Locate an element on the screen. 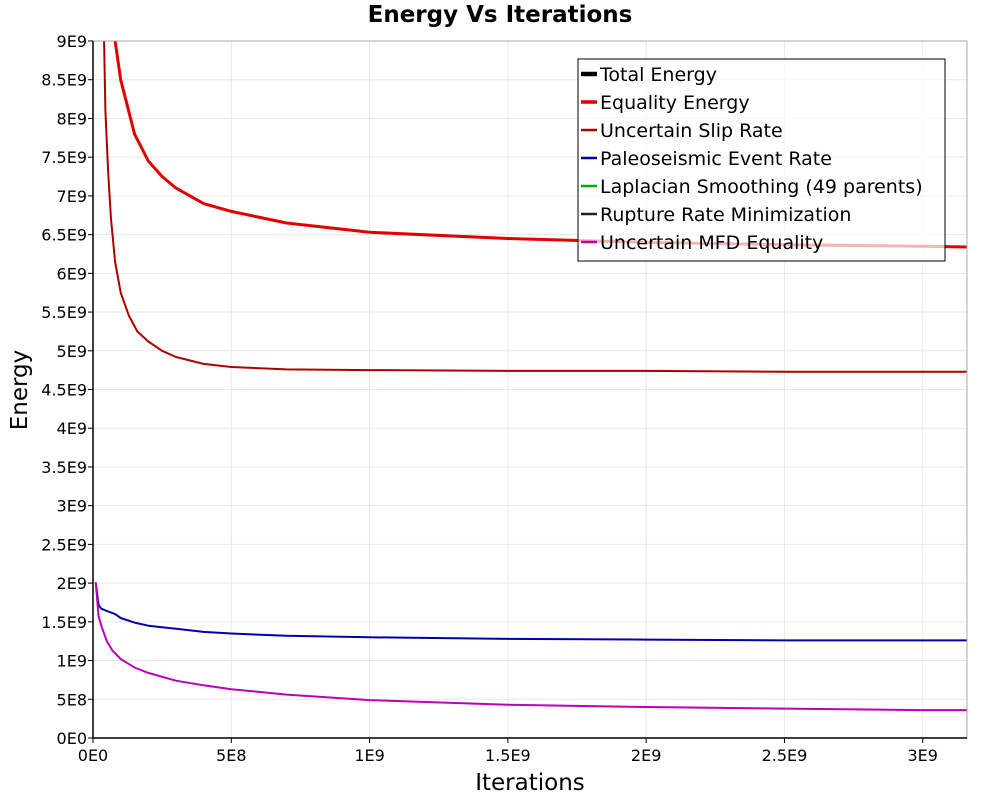 The width and height of the screenshot is (1000, 800). x-ticks: 0E0 5E8 1E9 1.5E9 2E9 2.5E9 3E9 is located at coordinates (508, 751).